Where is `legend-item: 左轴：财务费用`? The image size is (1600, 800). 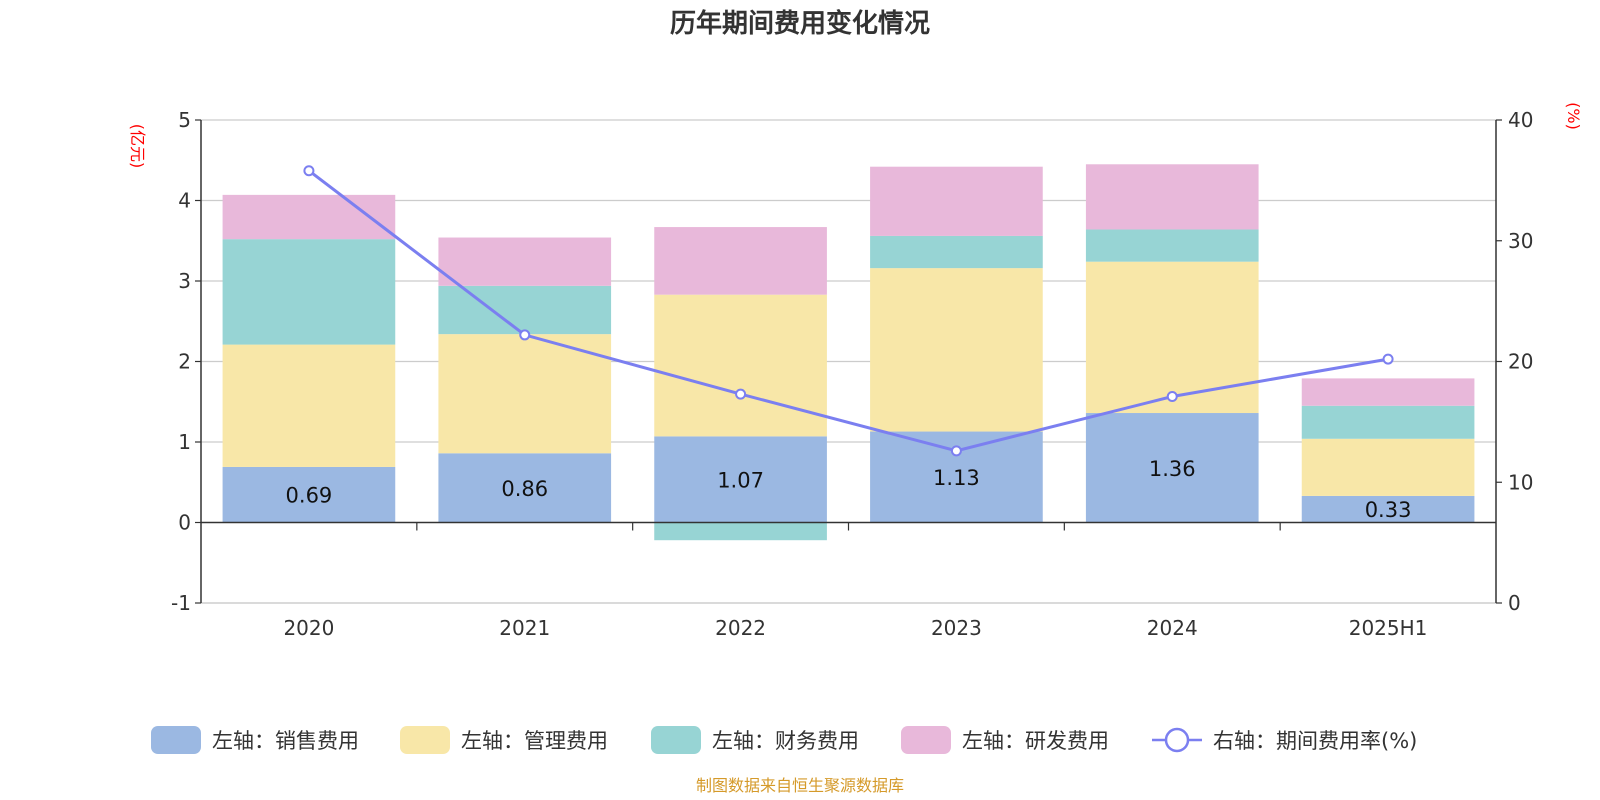
legend-item: 左轴：财务费用 is located at coordinates (755, 740).